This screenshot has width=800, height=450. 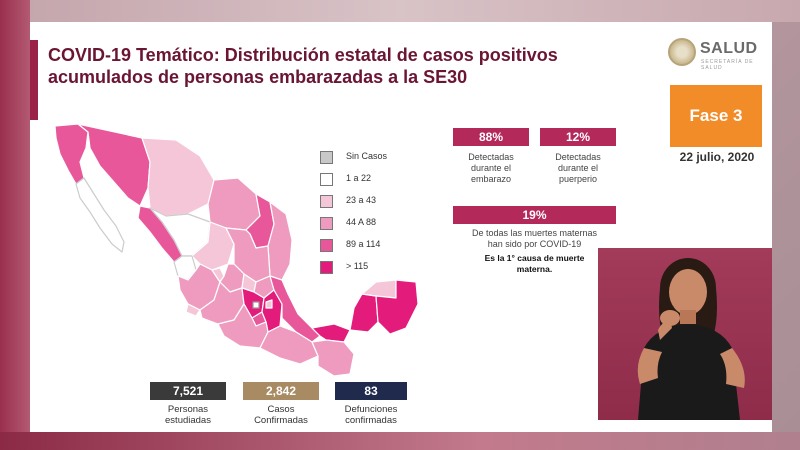 I want to click on confirmed-deaths-line: Defunciones, so click(x=371, y=409).